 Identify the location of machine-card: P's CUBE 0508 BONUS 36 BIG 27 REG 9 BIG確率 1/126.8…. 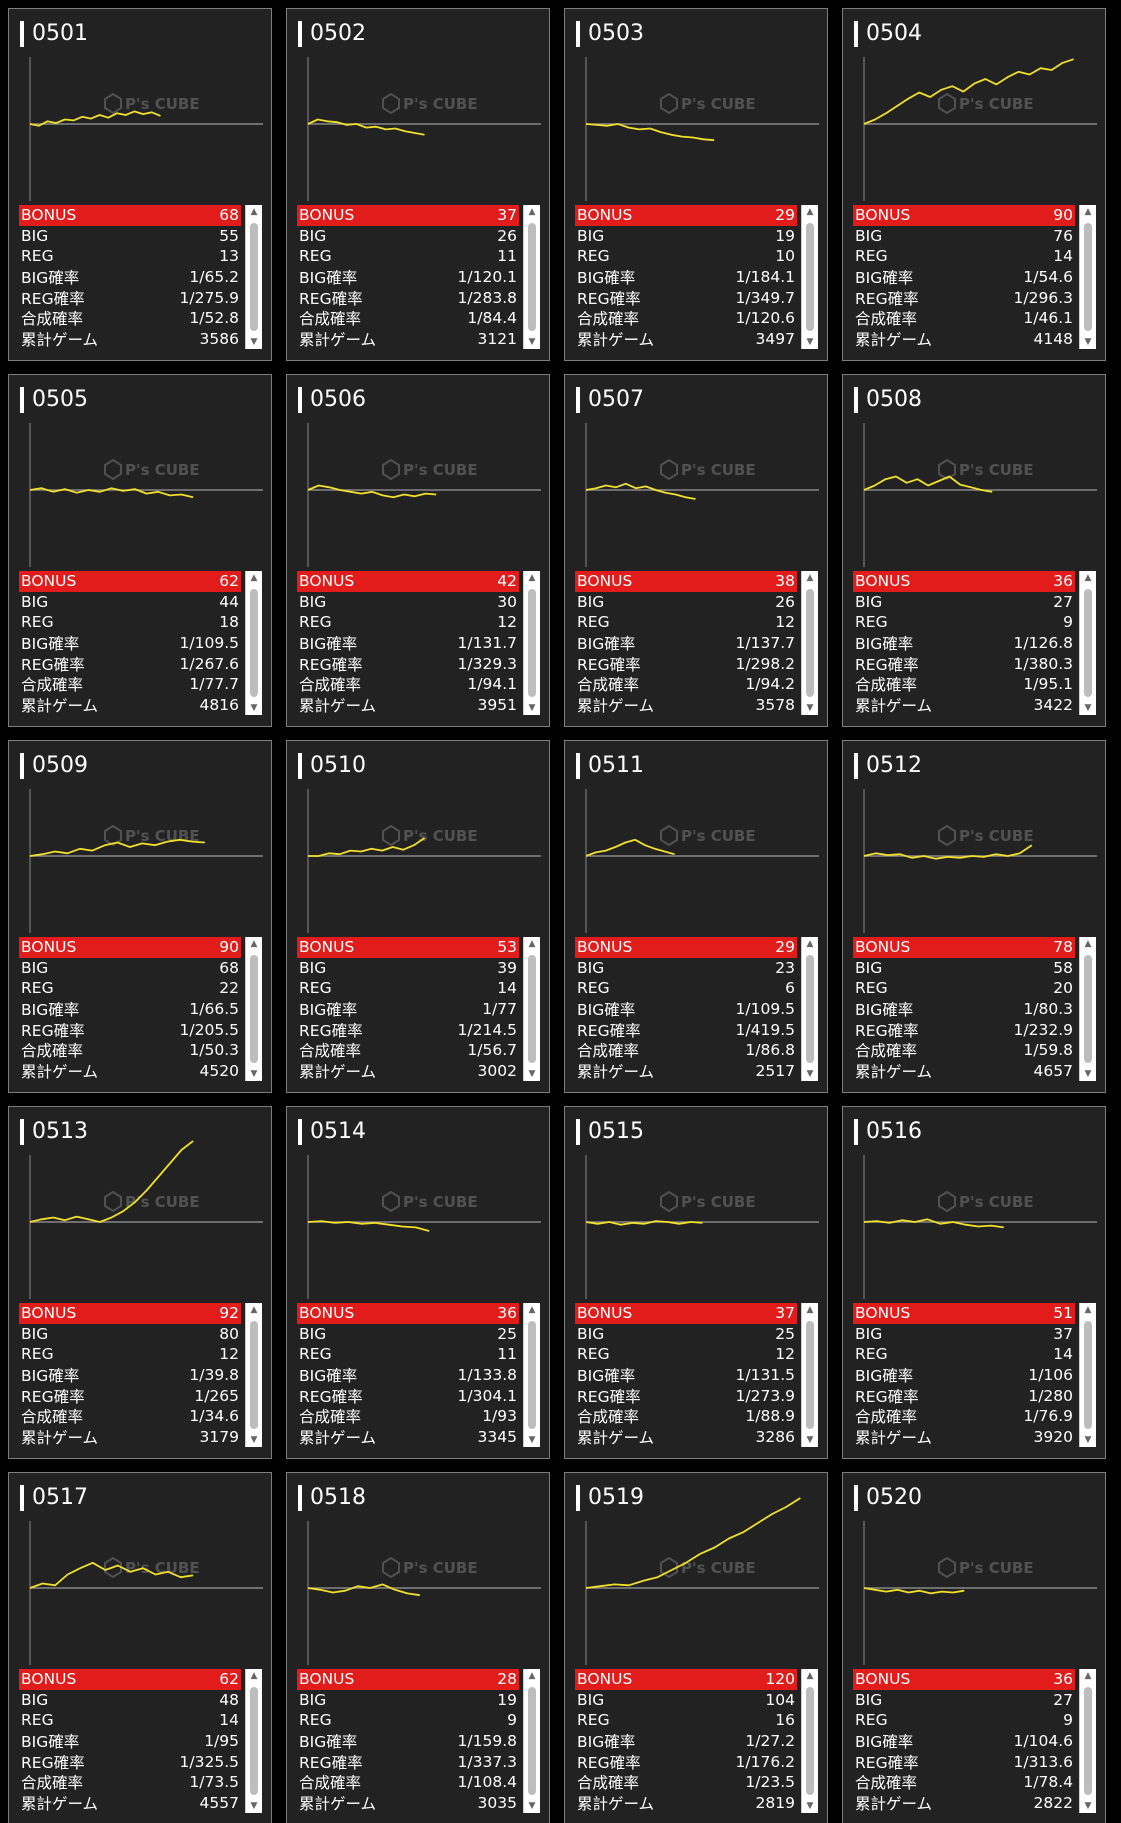
(974, 550).